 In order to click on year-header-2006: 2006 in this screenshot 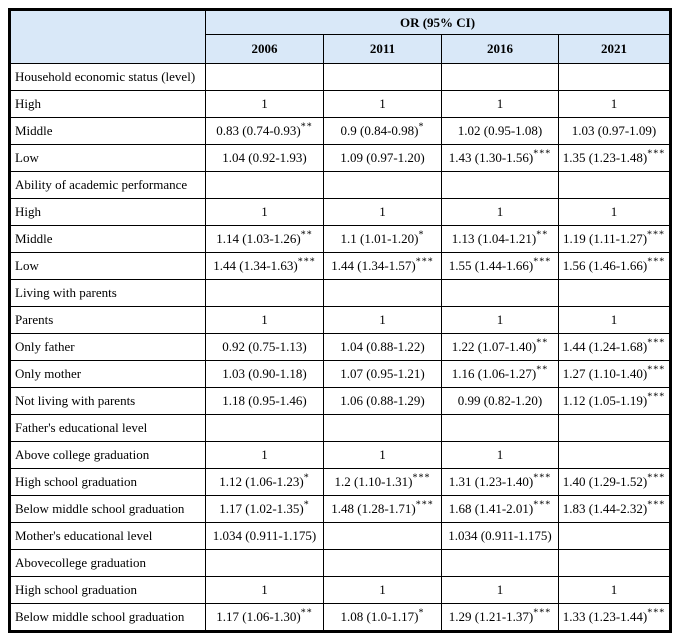, I will do `click(264, 49)`.